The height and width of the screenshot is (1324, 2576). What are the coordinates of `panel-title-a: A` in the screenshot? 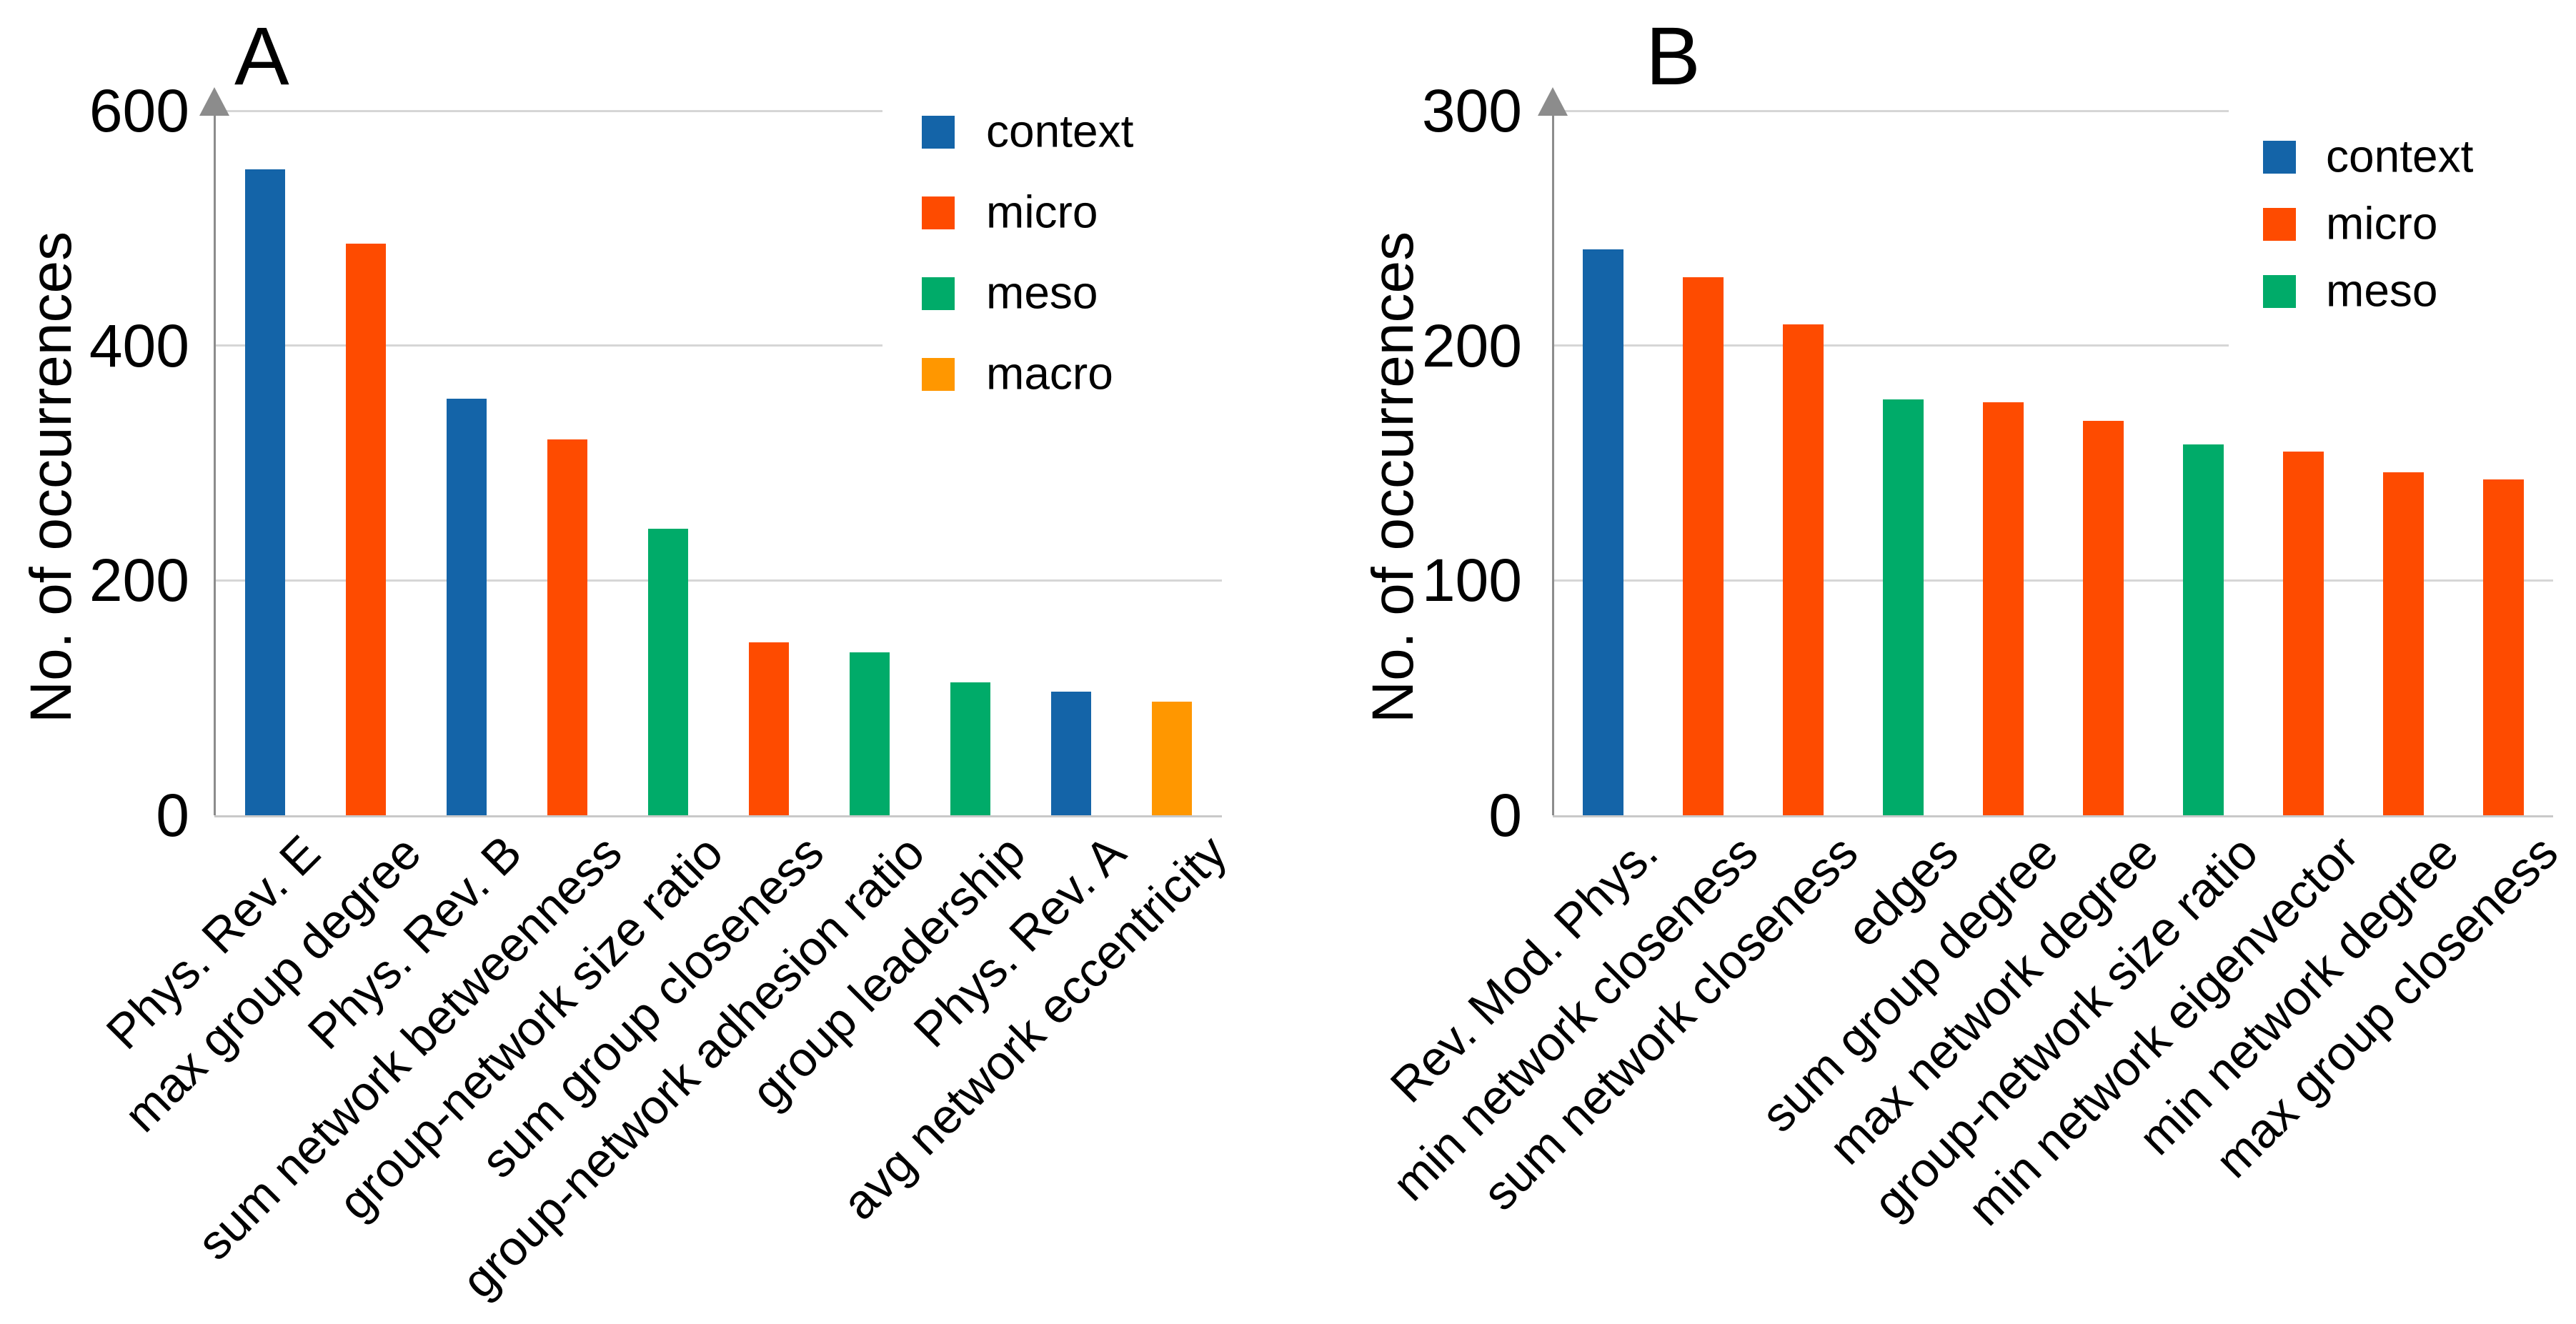 It's located at (261, 57).